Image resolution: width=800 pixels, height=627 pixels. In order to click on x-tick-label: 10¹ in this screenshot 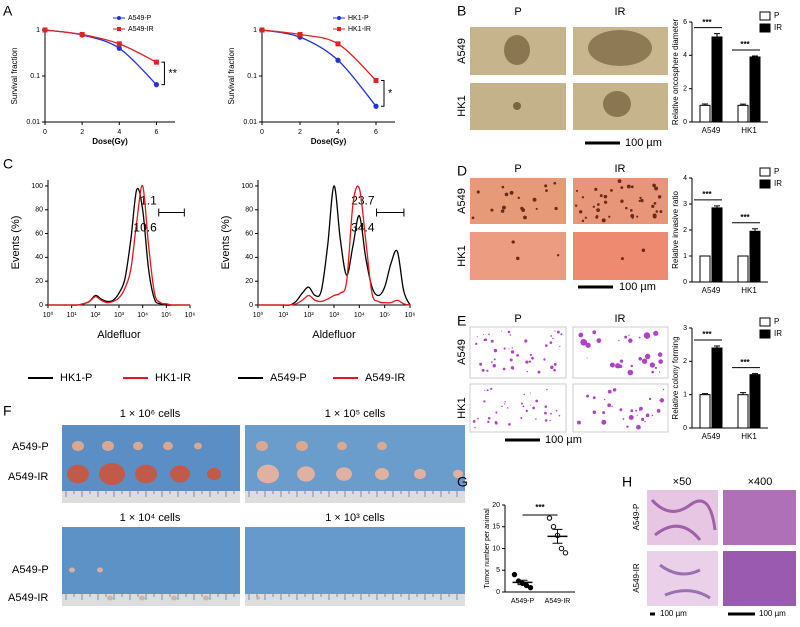, I will do `click(72, 315)`.